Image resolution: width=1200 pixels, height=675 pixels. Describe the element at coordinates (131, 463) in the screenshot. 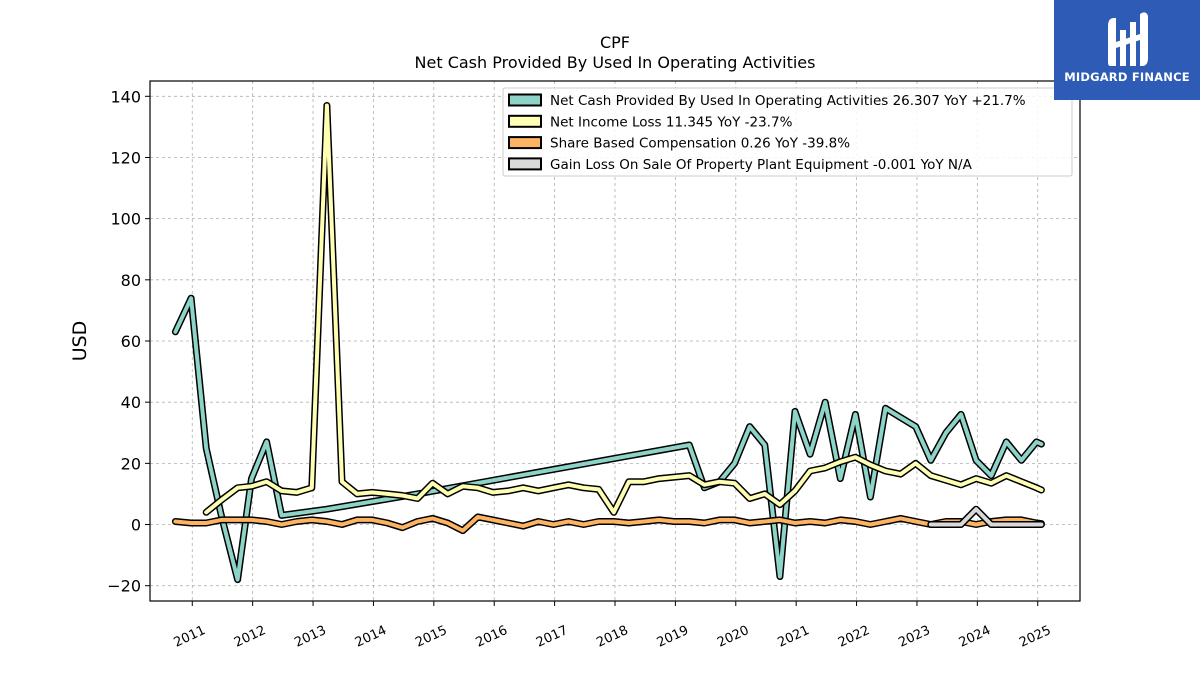

I see `y-tick-label: 20` at that location.